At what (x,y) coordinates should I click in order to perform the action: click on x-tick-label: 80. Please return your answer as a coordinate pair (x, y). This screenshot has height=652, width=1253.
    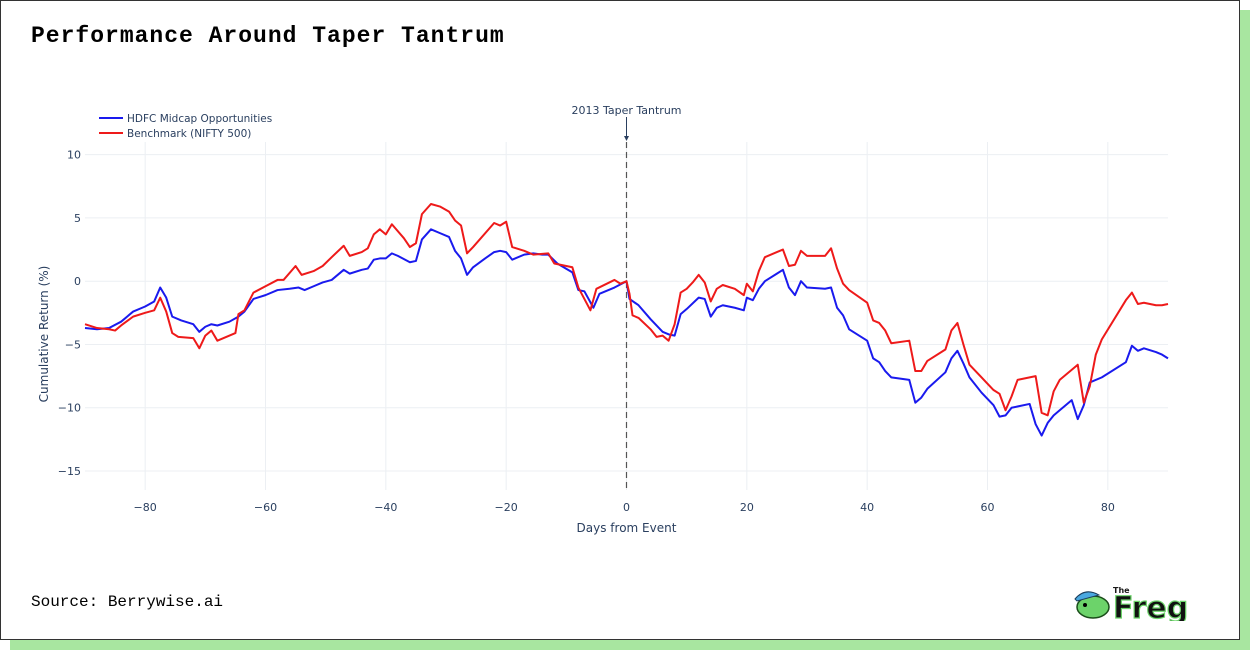
    Looking at the image, I should click on (1108, 507).